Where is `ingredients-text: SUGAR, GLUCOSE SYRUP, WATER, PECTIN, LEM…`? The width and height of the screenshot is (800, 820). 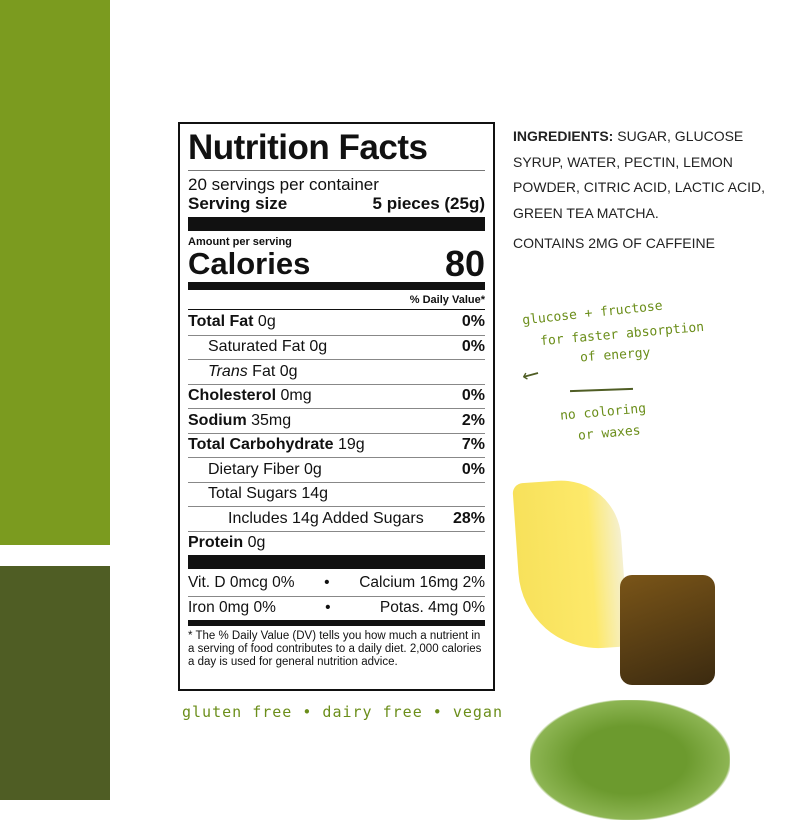
ingredients-text: SUGAR, GLUCOSE SYRUP, WATER, PECTIN, LEM… is located at coordinates (639, 174).